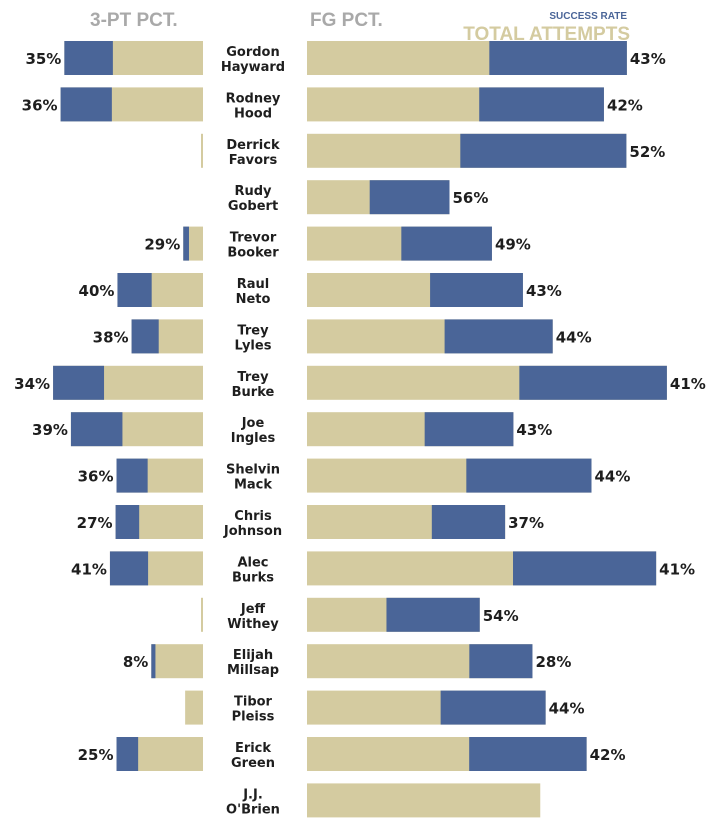  I want to click on field-goal-pct-label: 28%, so click(553, 662).